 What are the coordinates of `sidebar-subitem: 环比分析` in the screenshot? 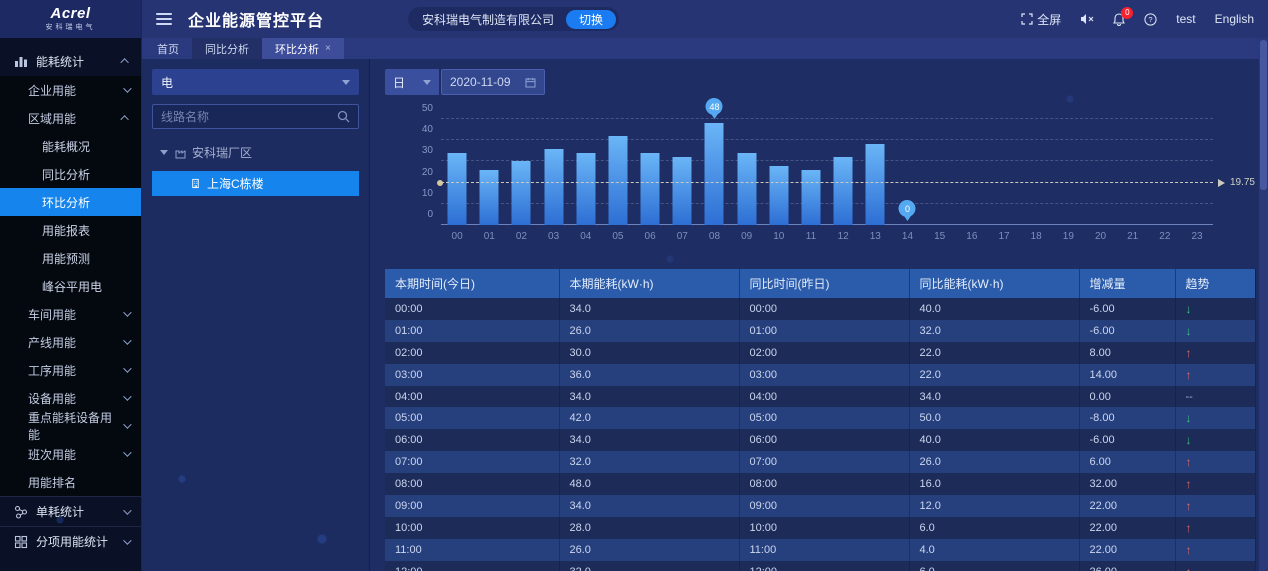 It's located at (70, 202).